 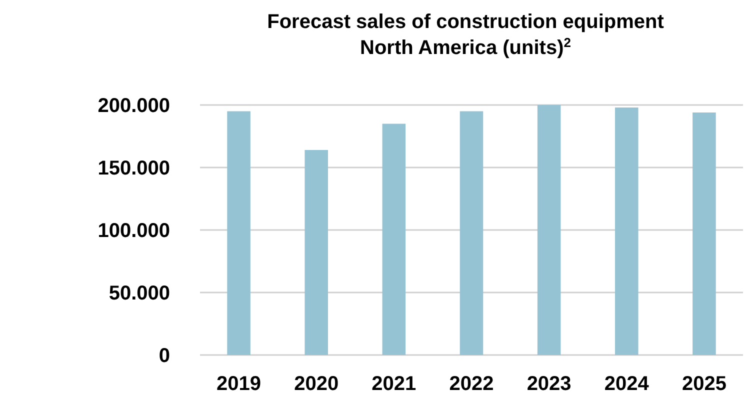 What do you see at coordinates (316, 384) in the screenshot?
I see `x-tick-label: 2020` at bounding box center [316, 384].